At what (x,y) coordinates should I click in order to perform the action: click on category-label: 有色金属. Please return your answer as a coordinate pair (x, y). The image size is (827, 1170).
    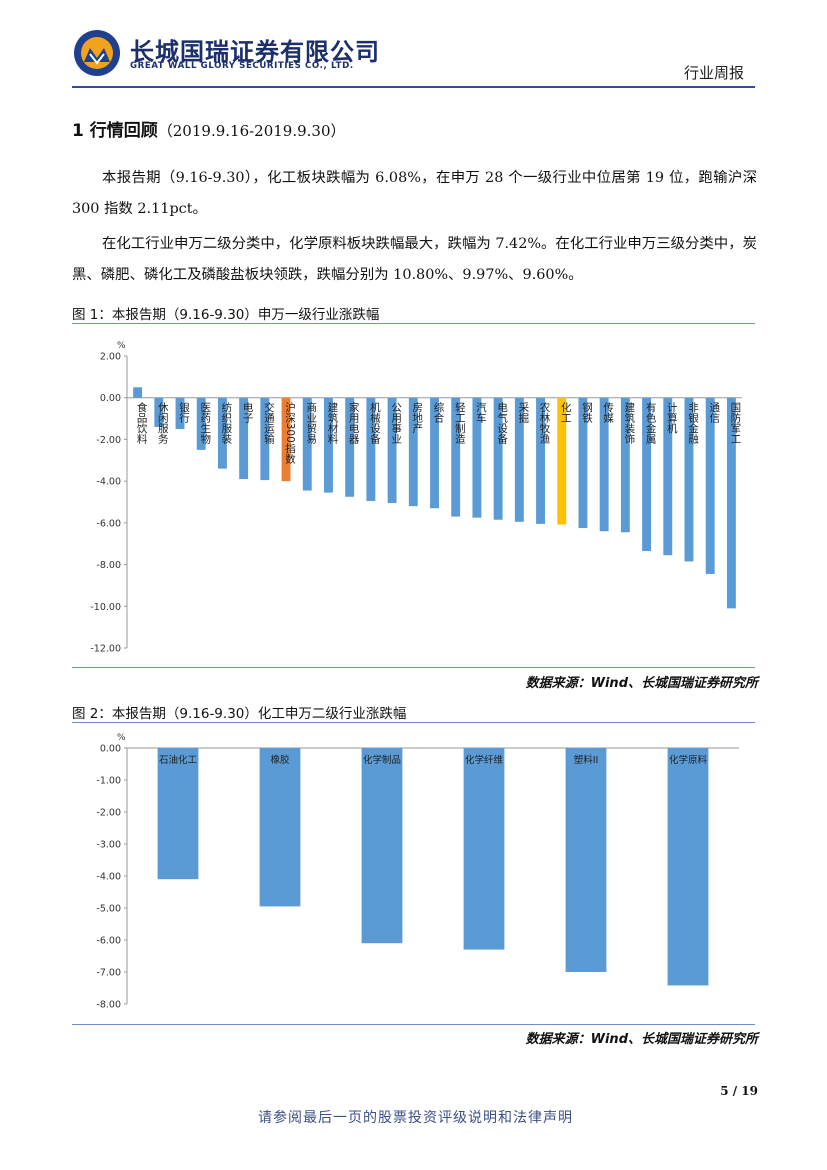
    Looking at the image, I should click on (651, 423).